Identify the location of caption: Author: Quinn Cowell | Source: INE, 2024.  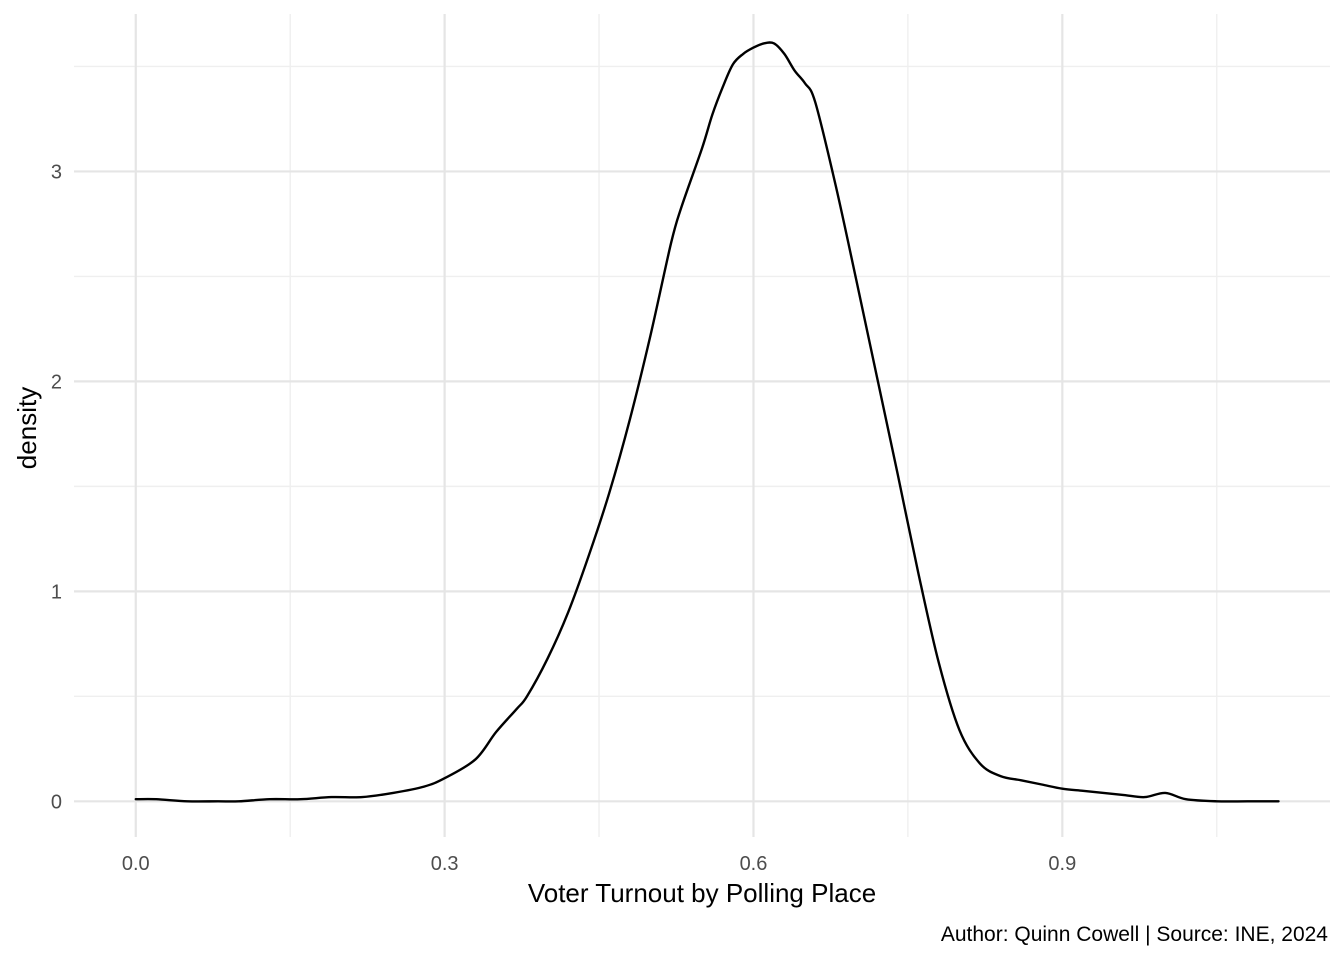
(1134, 934).